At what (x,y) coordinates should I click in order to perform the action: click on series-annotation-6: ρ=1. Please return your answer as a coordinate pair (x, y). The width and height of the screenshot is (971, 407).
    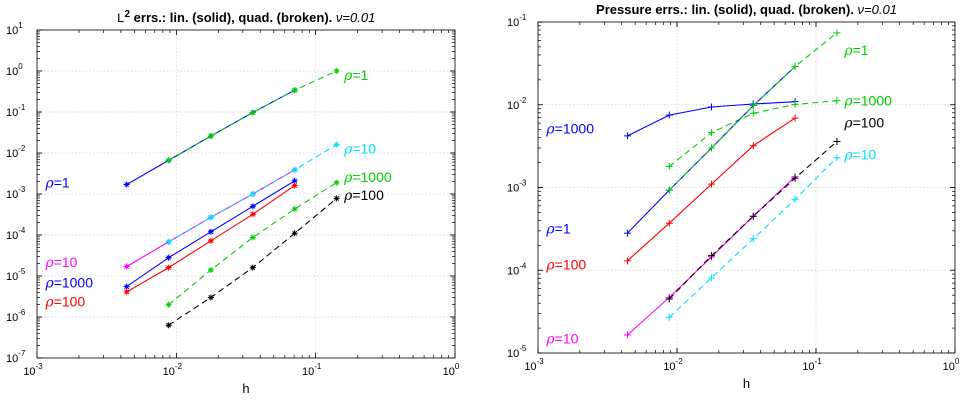
    Looking at the image, I should click on (557, 228).